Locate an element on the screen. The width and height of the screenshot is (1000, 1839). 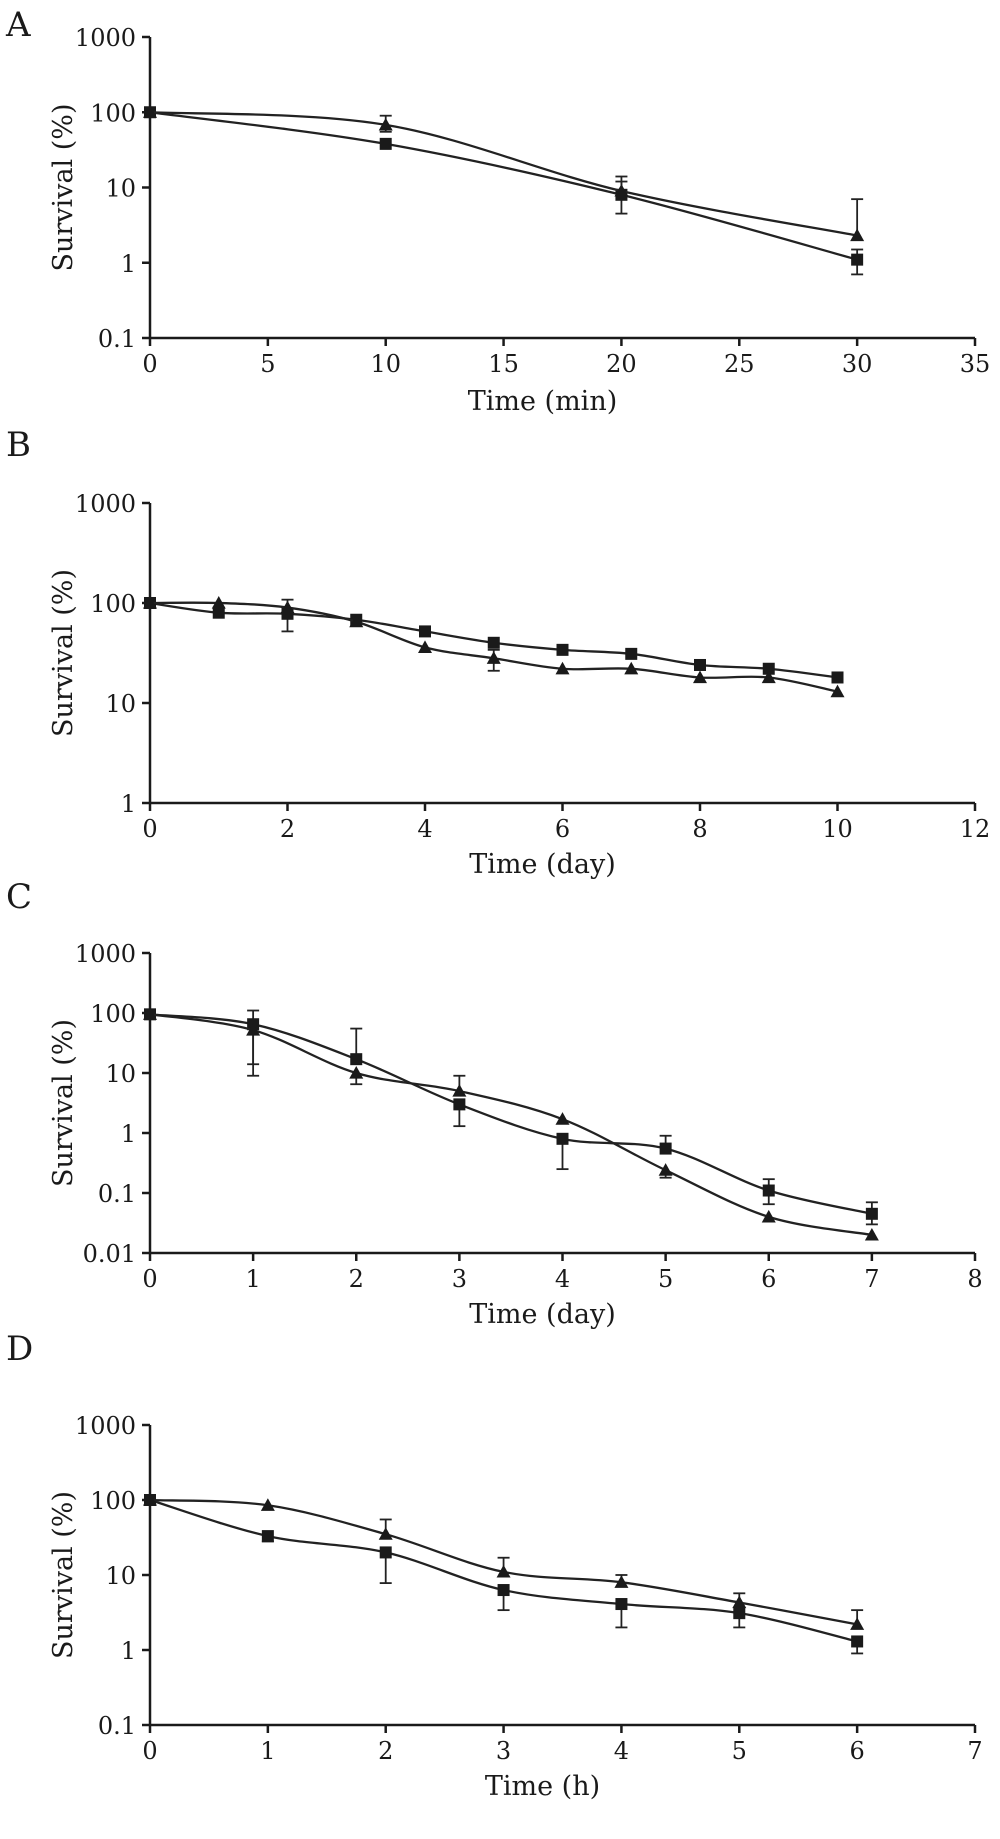
x-axis-title: Time (h) is located at coordinates (542, 1786).